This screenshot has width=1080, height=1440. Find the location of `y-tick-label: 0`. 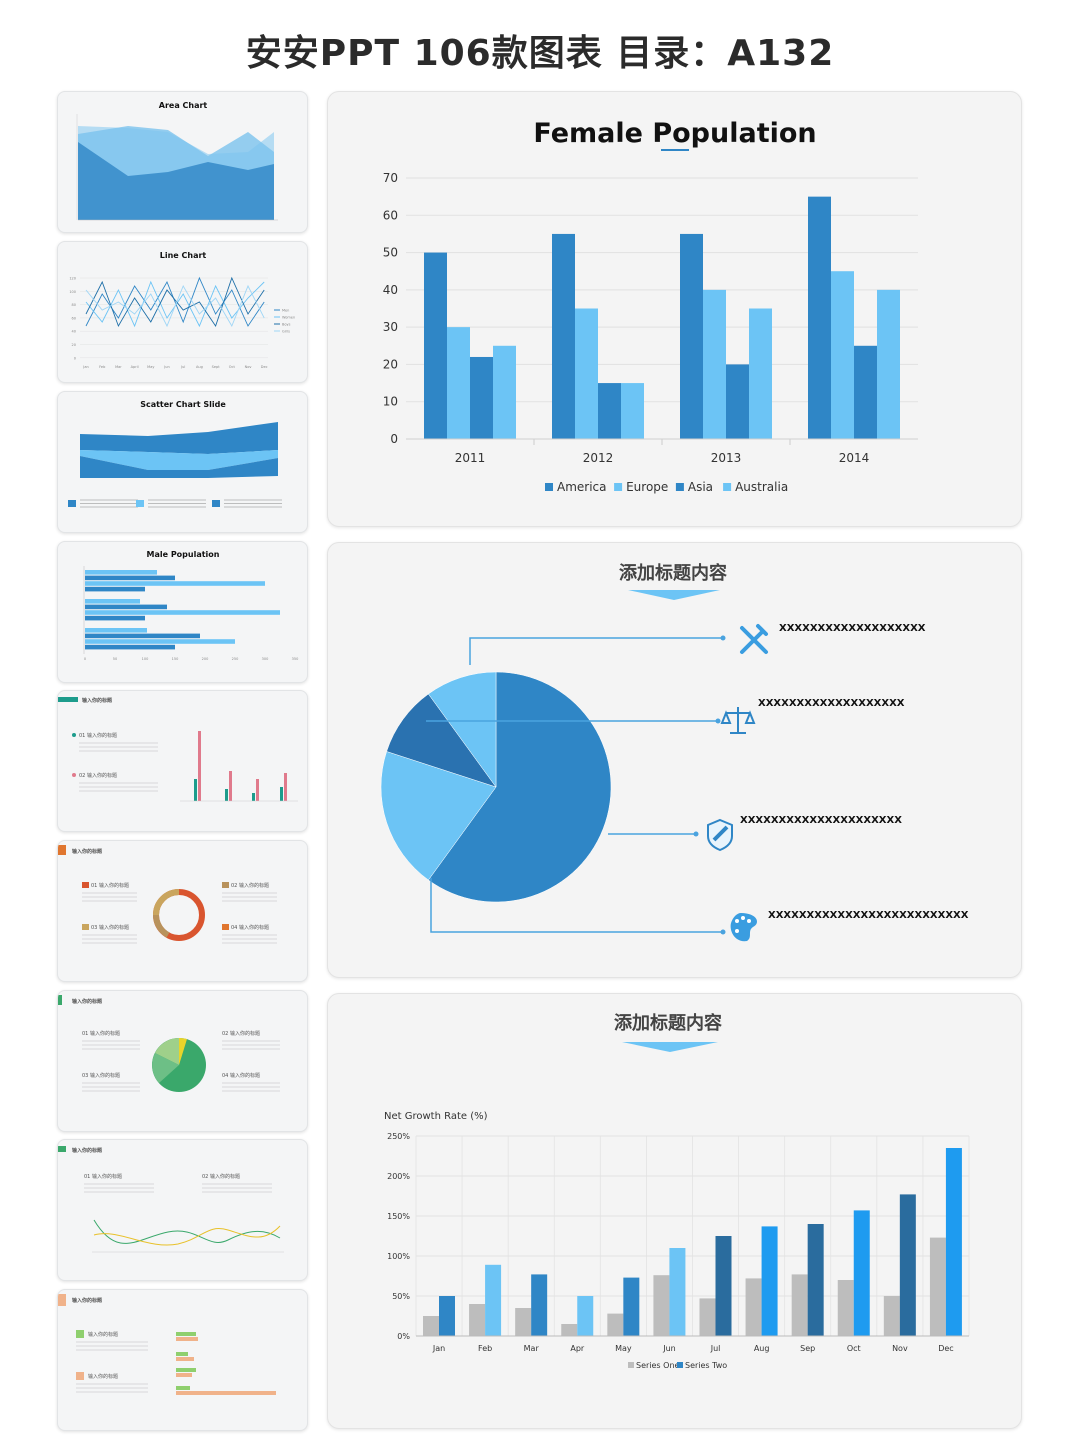

y-tick-label: 0 is located at coordinates (75, 358).